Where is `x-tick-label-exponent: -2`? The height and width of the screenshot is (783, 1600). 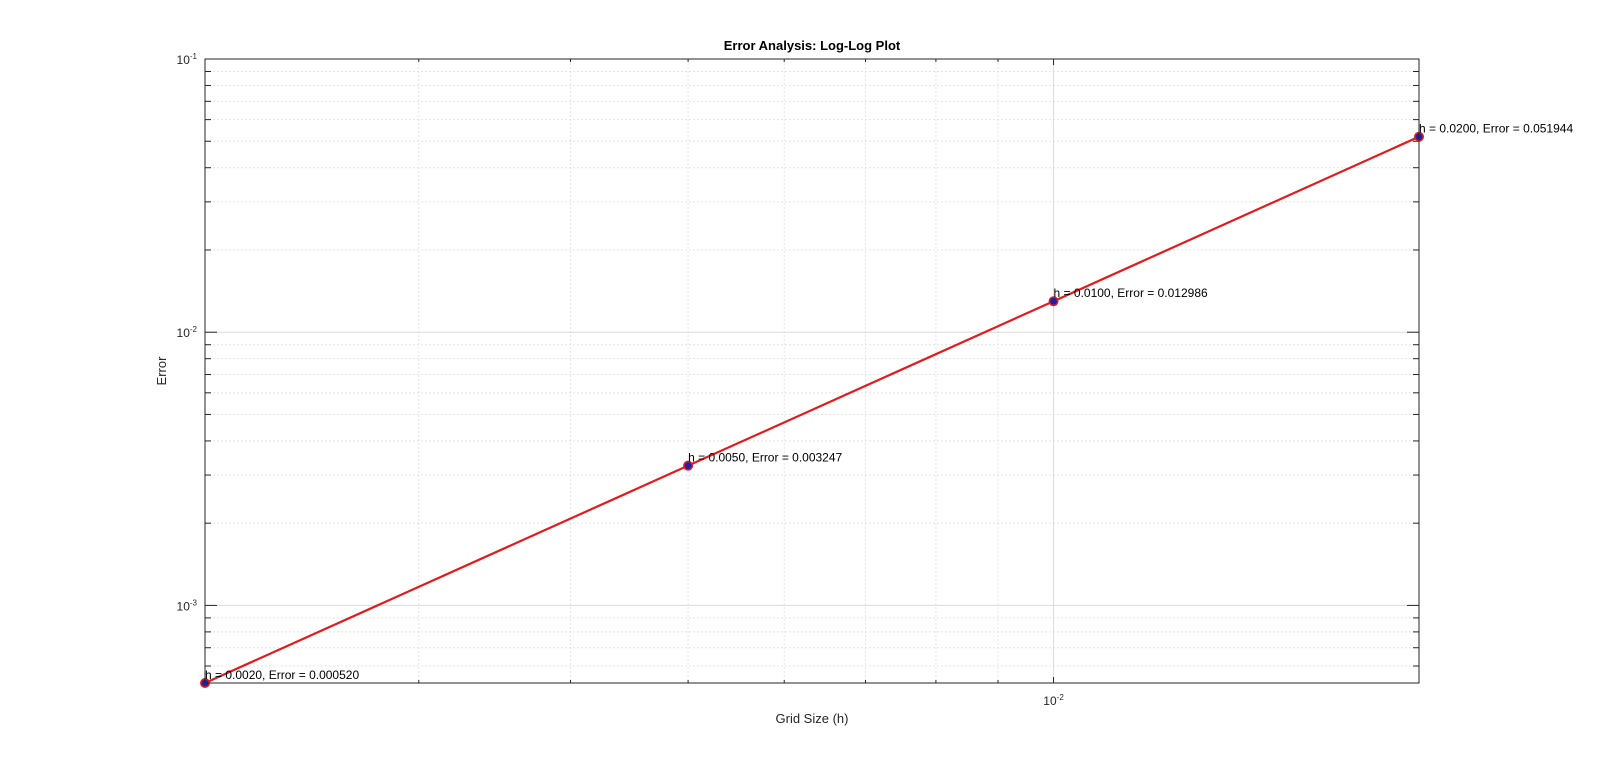
x-tick-label-exponent: -2 is located at coordinates (1061, 697).